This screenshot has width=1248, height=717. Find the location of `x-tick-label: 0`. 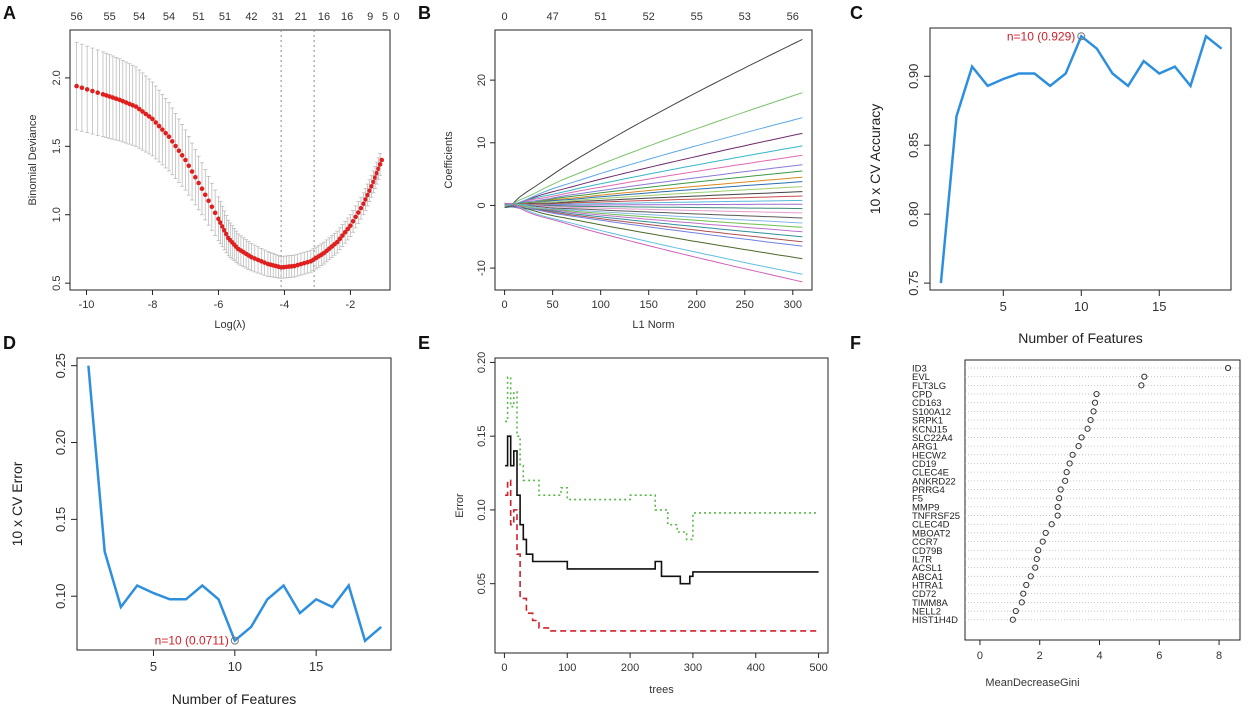

x-tick-label: 0 is located at coordinates (504, 668).